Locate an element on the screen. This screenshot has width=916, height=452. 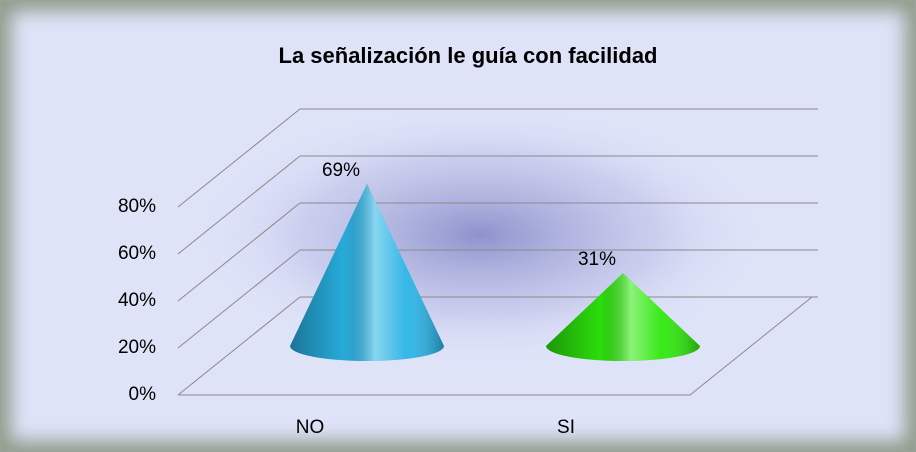
y-tick-label: 40% is located at coordinates (137, 300).